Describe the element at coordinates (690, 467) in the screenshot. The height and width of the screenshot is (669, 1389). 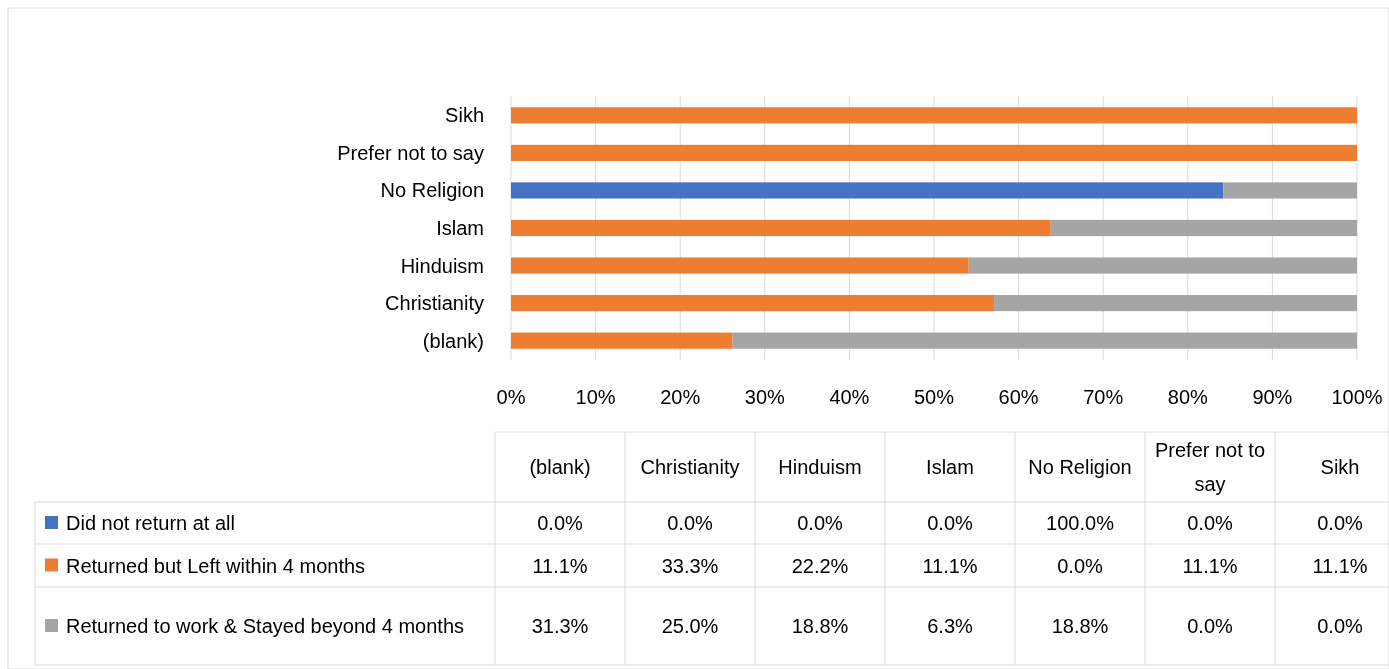
I see `category-label: Christianity` at that location.